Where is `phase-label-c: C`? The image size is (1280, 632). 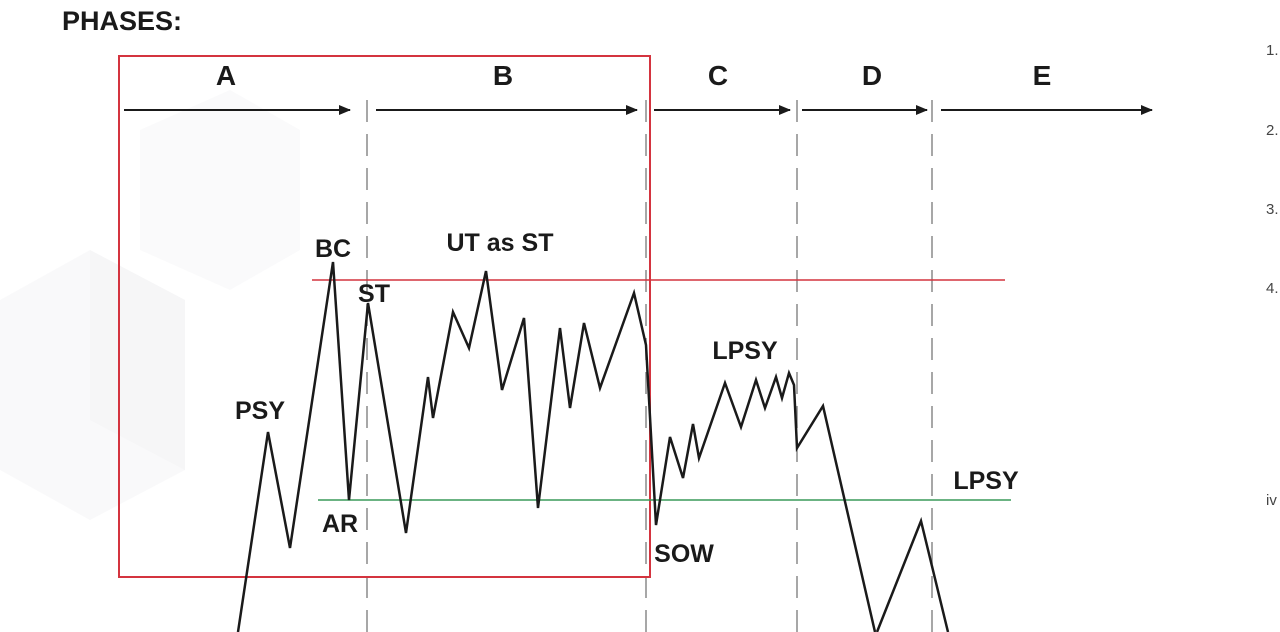 phase-label-c: C is located at coordinates (718, 75).